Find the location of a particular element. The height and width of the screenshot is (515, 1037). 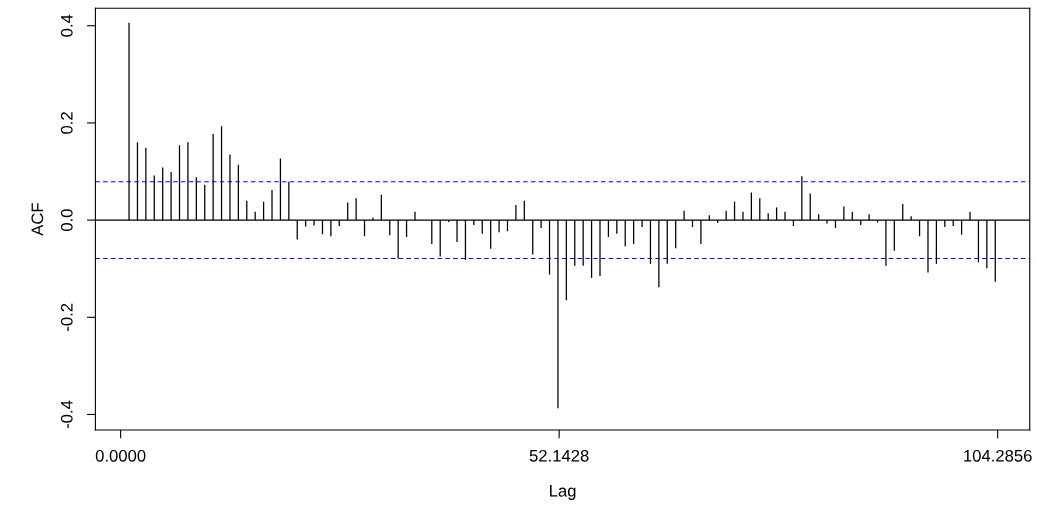

x-axis-title: Lag is located at coordinates (563, 492).